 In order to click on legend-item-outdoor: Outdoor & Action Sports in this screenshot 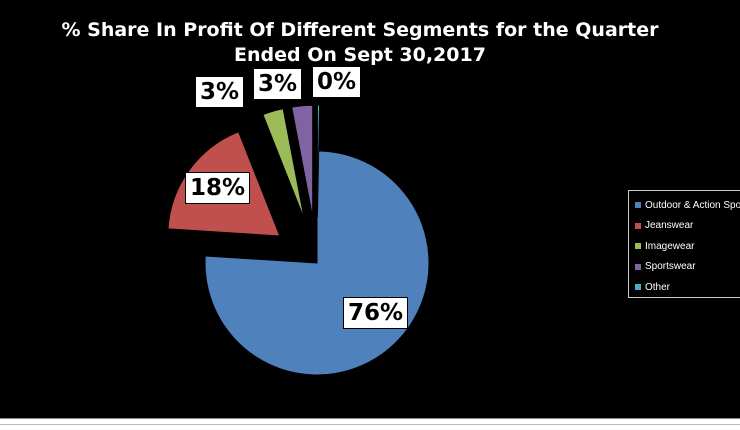, I will do `click(687, 205)`.